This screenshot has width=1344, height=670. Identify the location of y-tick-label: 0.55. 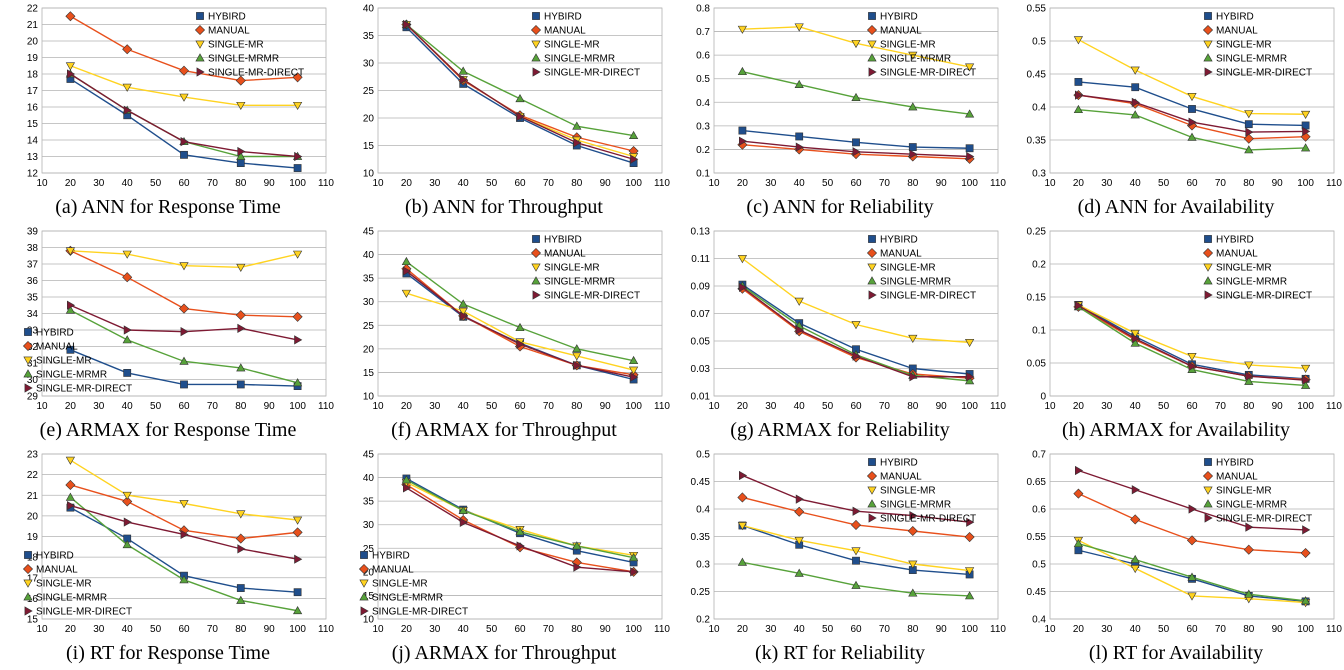
(1037, 9).